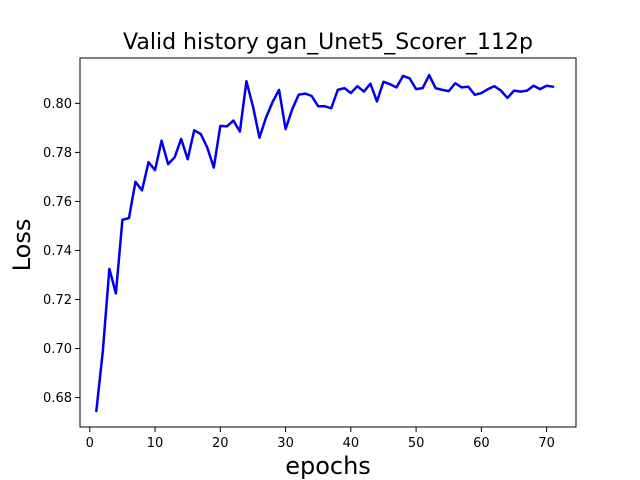  I want to click on x-tick-label: 0, so click(90, 443).